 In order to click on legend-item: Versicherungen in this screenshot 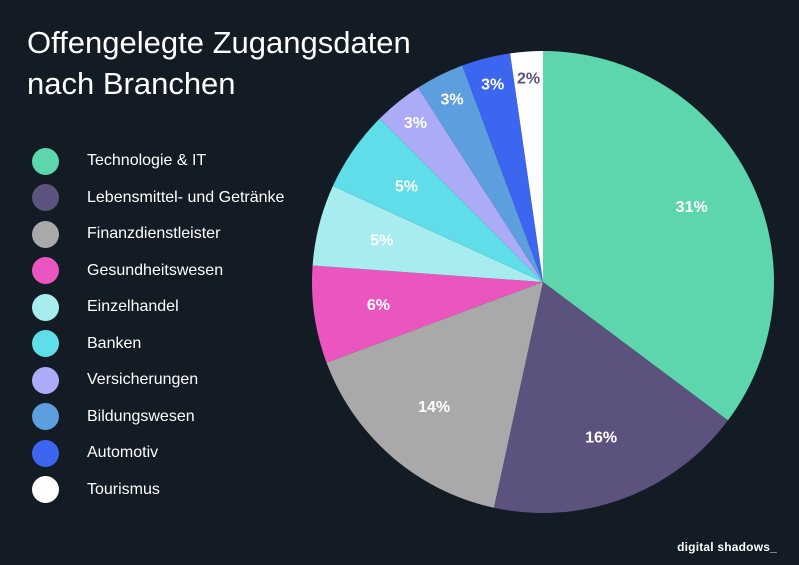, I will do `click(158, 380)`.